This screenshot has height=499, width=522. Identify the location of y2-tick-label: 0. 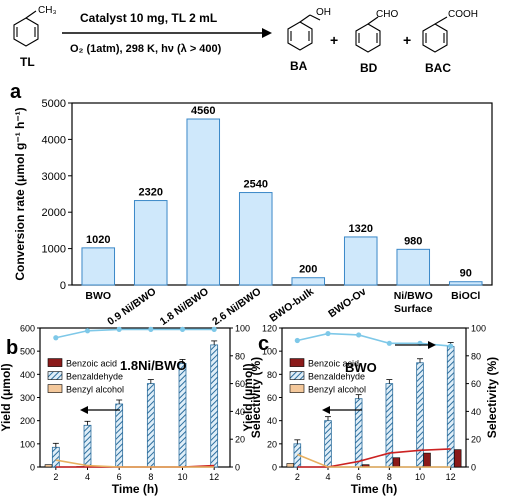
(473, 468).